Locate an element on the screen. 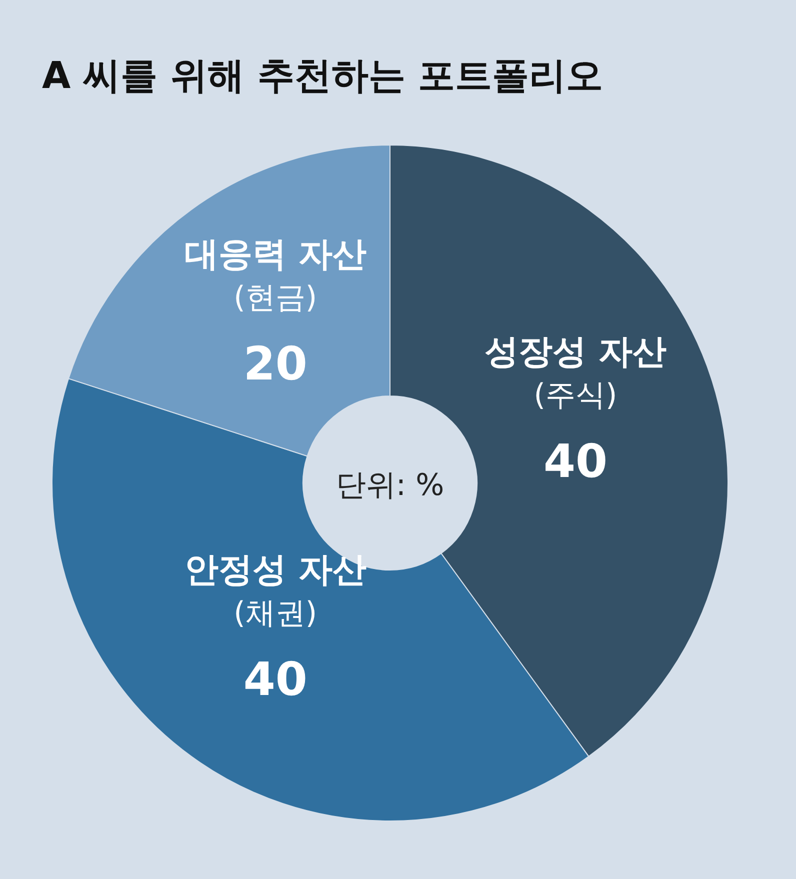  slice-label: 성장성 자산 (주식) is located at coordinates (575, 372).